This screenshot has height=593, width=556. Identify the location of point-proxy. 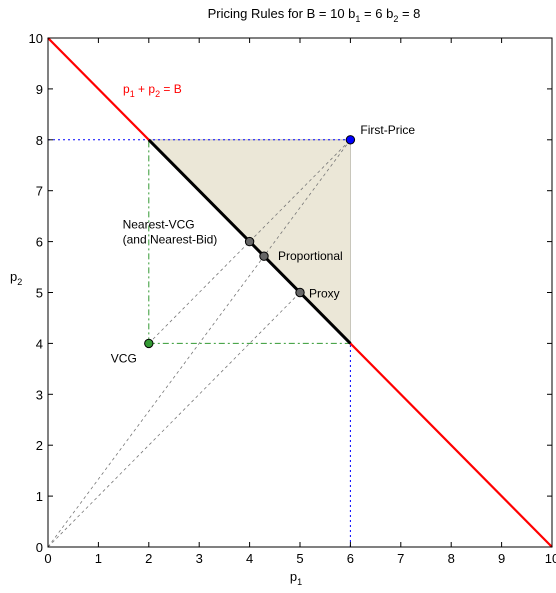
(300, 292).